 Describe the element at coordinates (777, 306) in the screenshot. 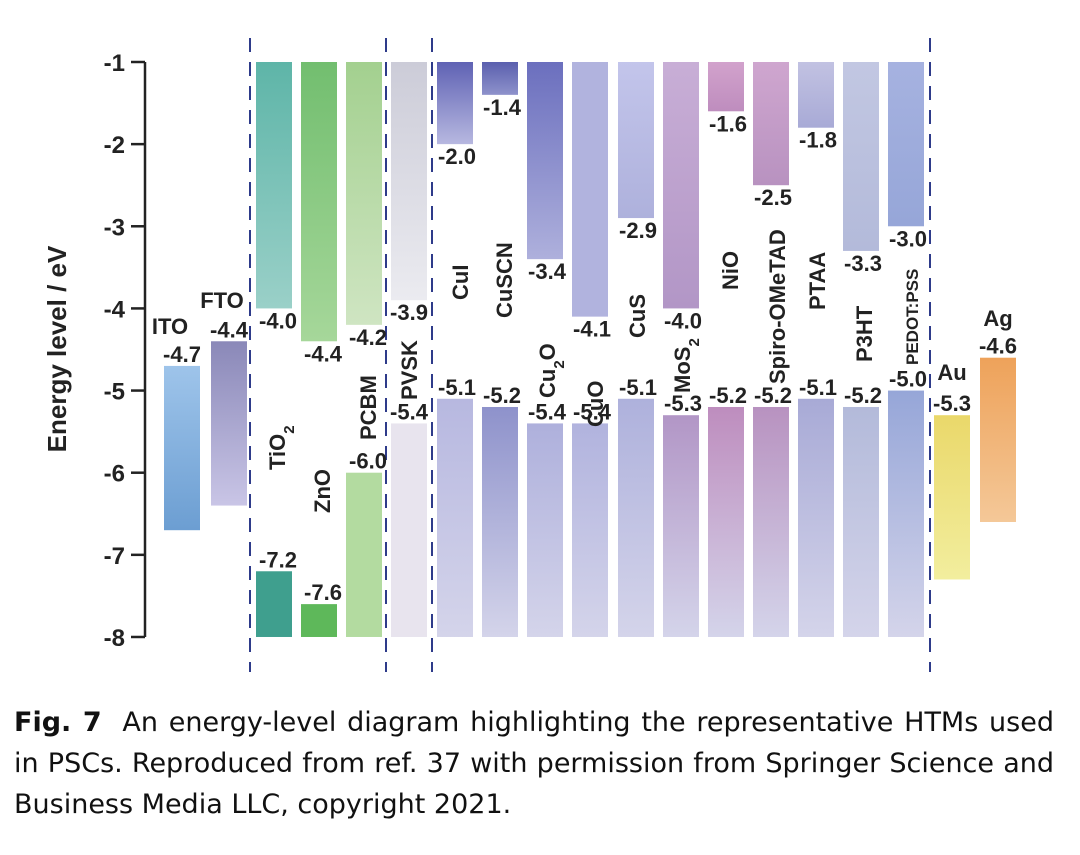

I see `htm-name-label: Spiro-OMeTAD` at that location.